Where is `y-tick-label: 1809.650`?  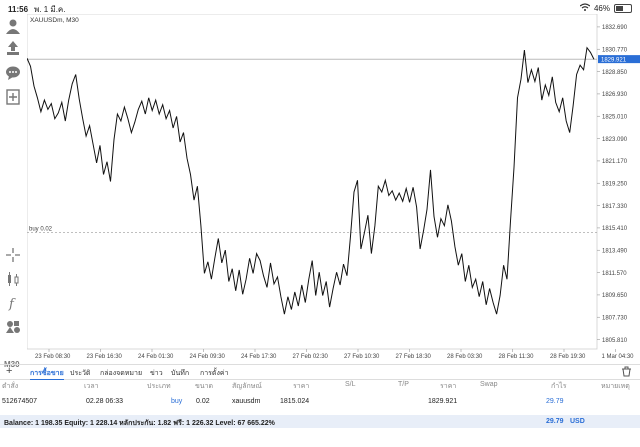 y-tick-label: 1809.650 is located at coordinates (615, 296).